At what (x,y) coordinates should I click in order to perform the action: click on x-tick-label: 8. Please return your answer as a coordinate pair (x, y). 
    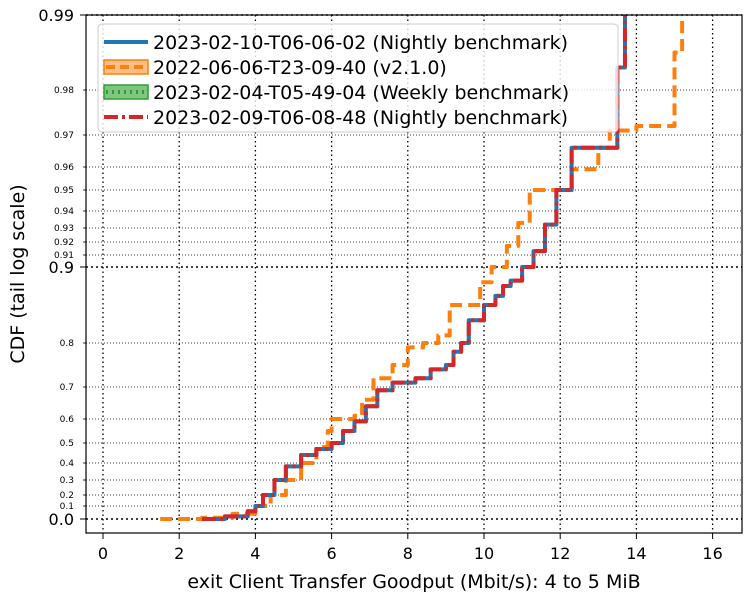
    Looking at the image, I should click on (408, 553).